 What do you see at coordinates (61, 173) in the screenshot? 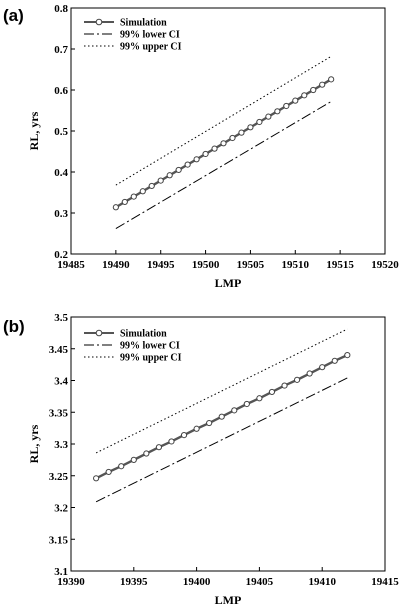
I see `y-tick-label: 0.4` at bounding box center [61, 173].